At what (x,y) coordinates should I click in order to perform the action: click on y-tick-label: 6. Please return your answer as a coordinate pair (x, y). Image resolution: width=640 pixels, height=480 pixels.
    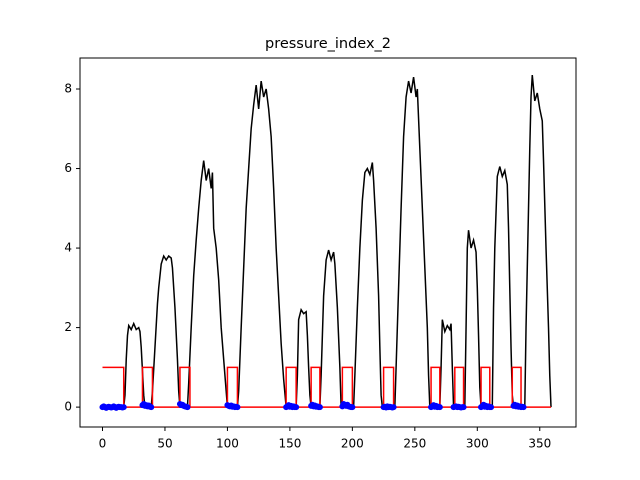
    Looking at the image, I should click on (68, 168).